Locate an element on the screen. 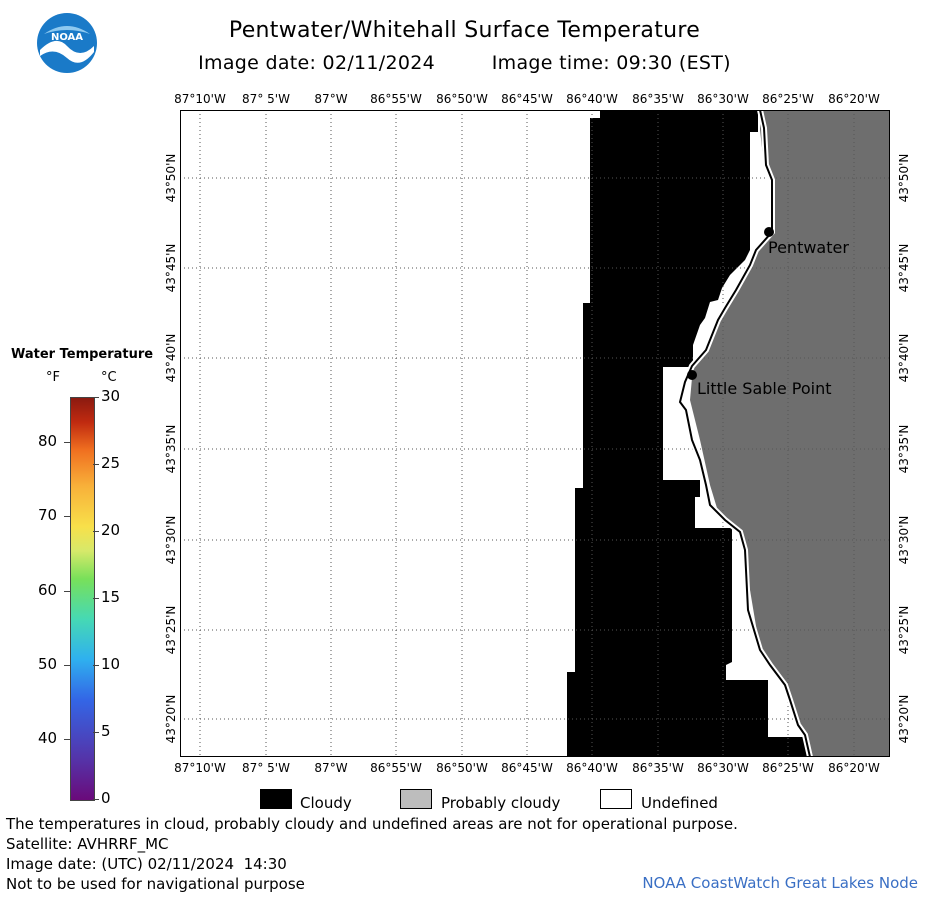 This screenshot has width=929, height=899. lon-bottom-label-3: 86°55'W is located at coordinates (396, 768).